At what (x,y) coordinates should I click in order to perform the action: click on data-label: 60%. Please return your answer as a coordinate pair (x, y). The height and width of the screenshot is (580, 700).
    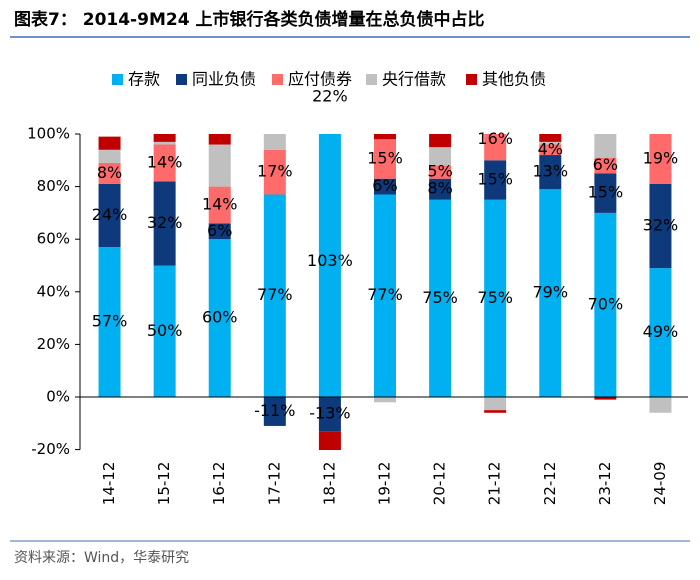
    Looking at the image, I should click on (220, 317).